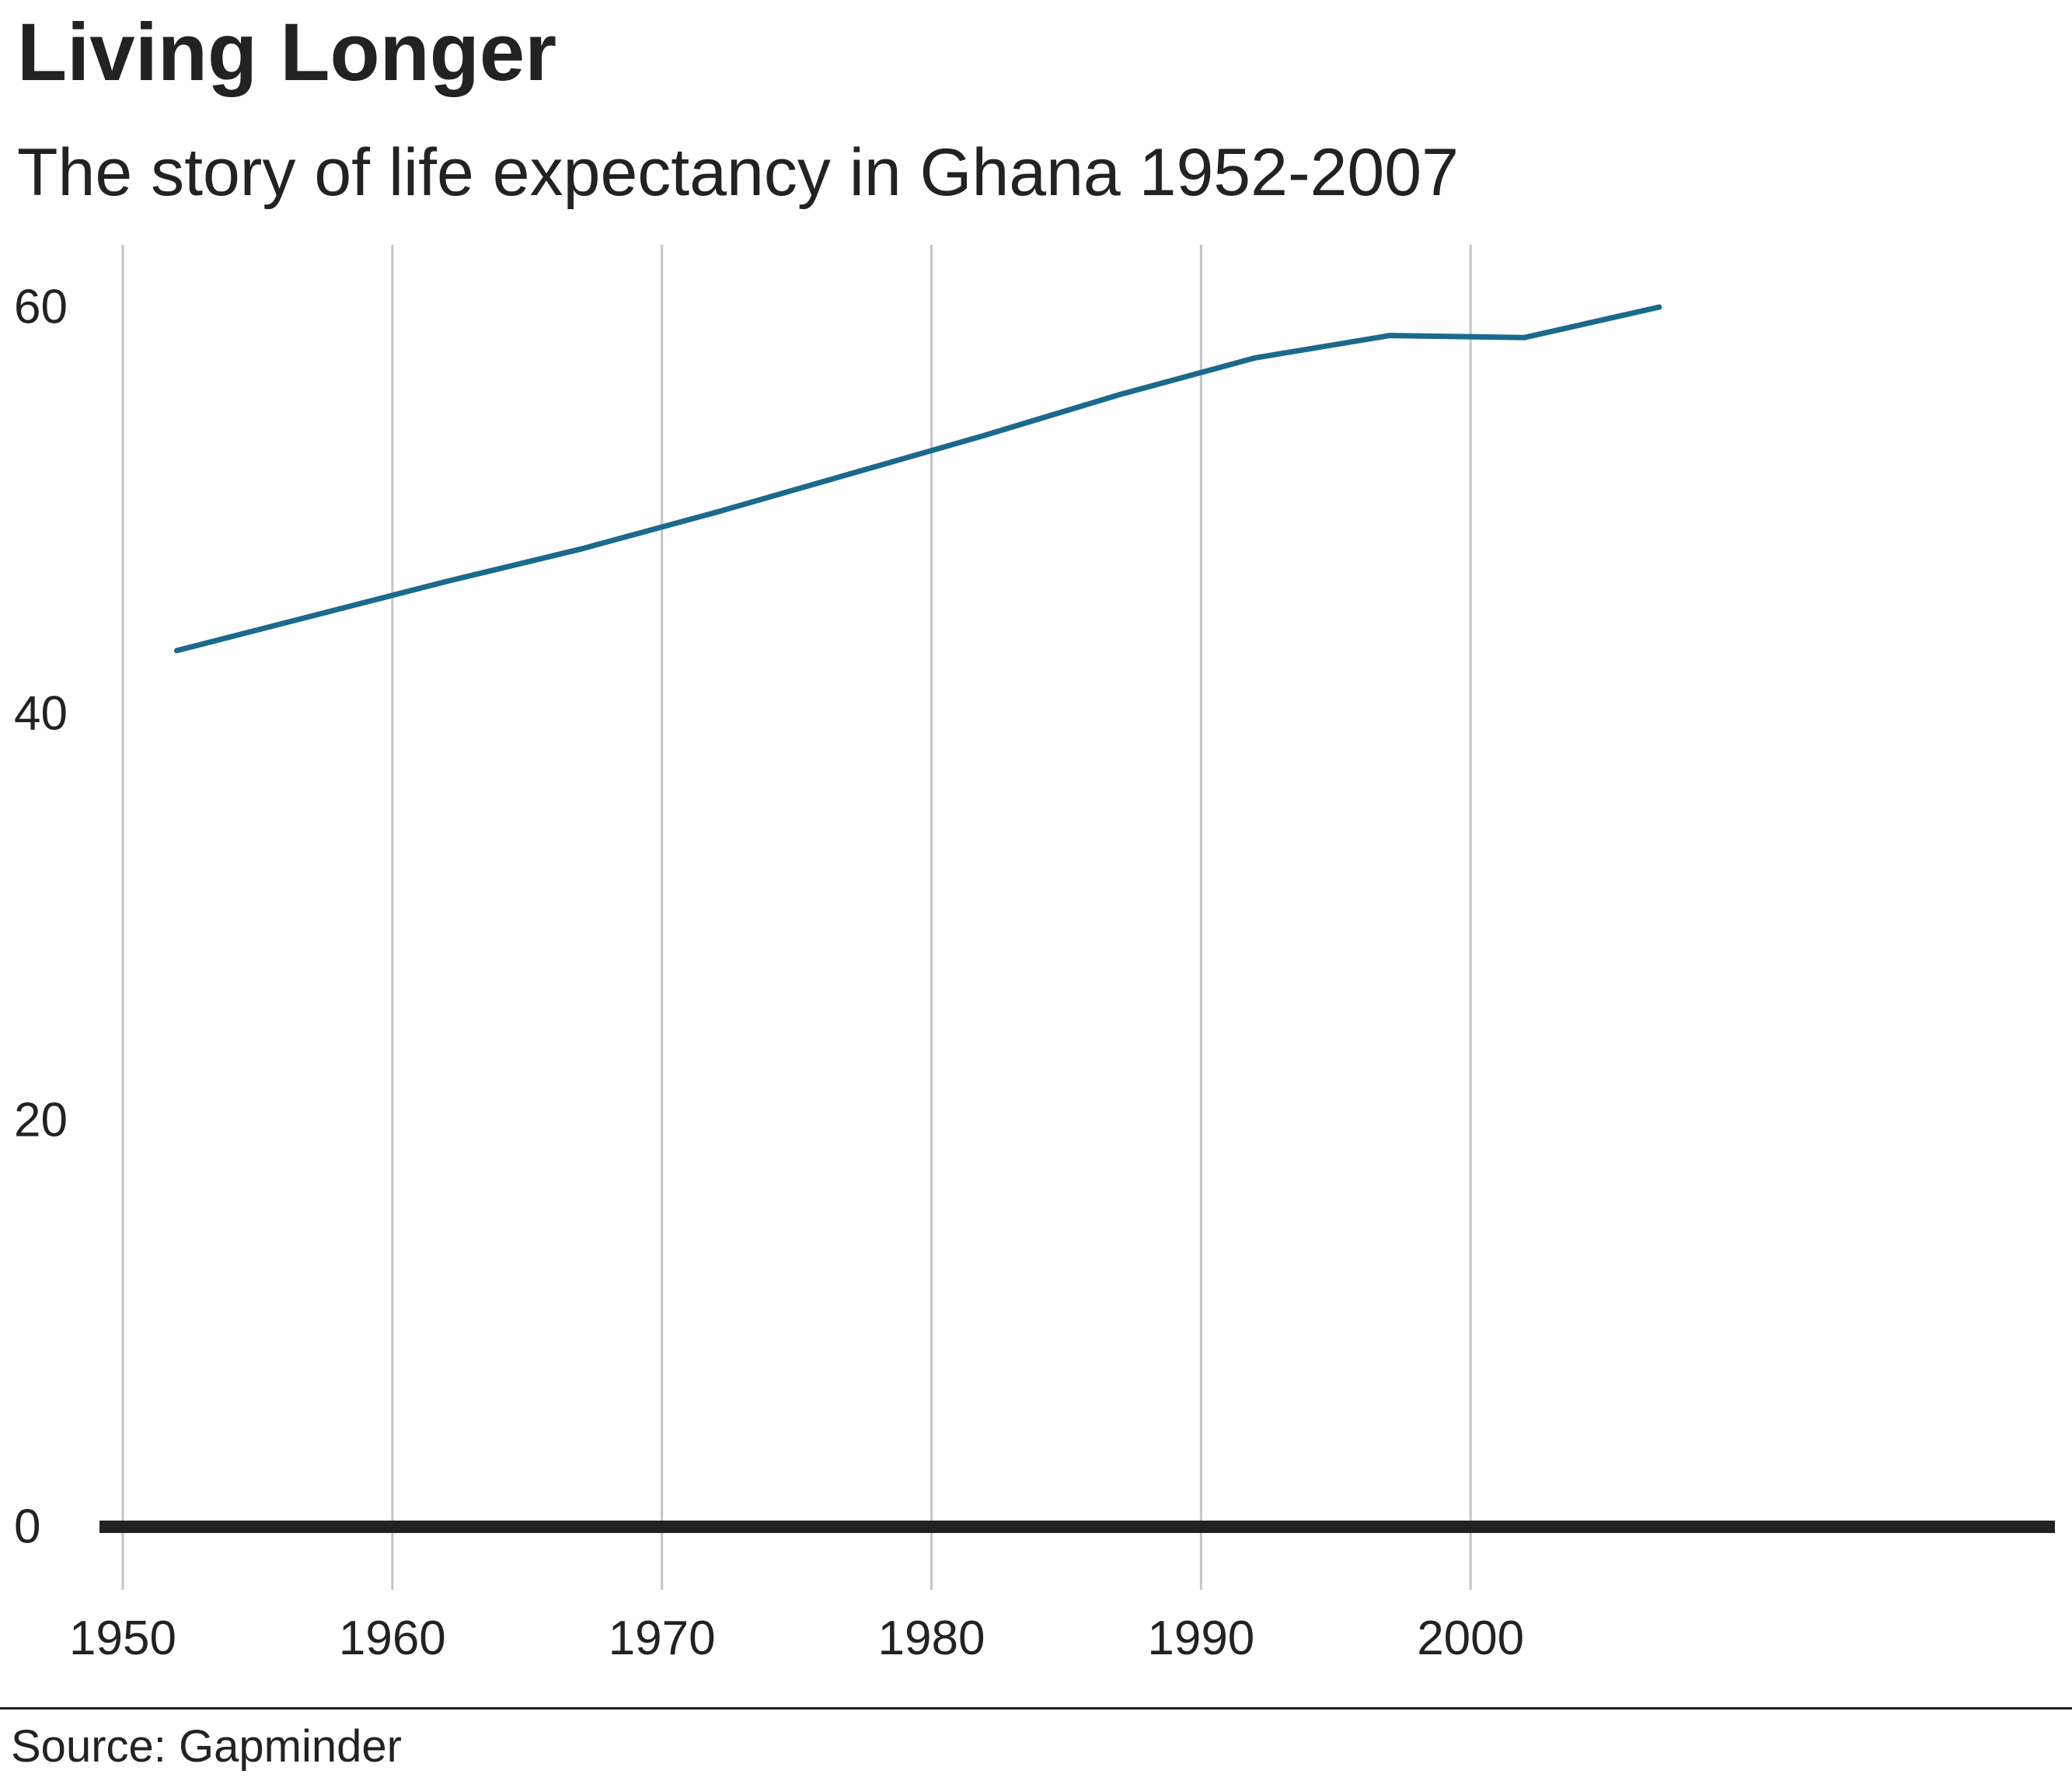 Image resolution: width=2072 pixels, height=1781 pixels. What do you see at coordinates (41, 1120) in the screenshot?
I see `y-tick-label-20: 20` at bounding box center [41, 1120].